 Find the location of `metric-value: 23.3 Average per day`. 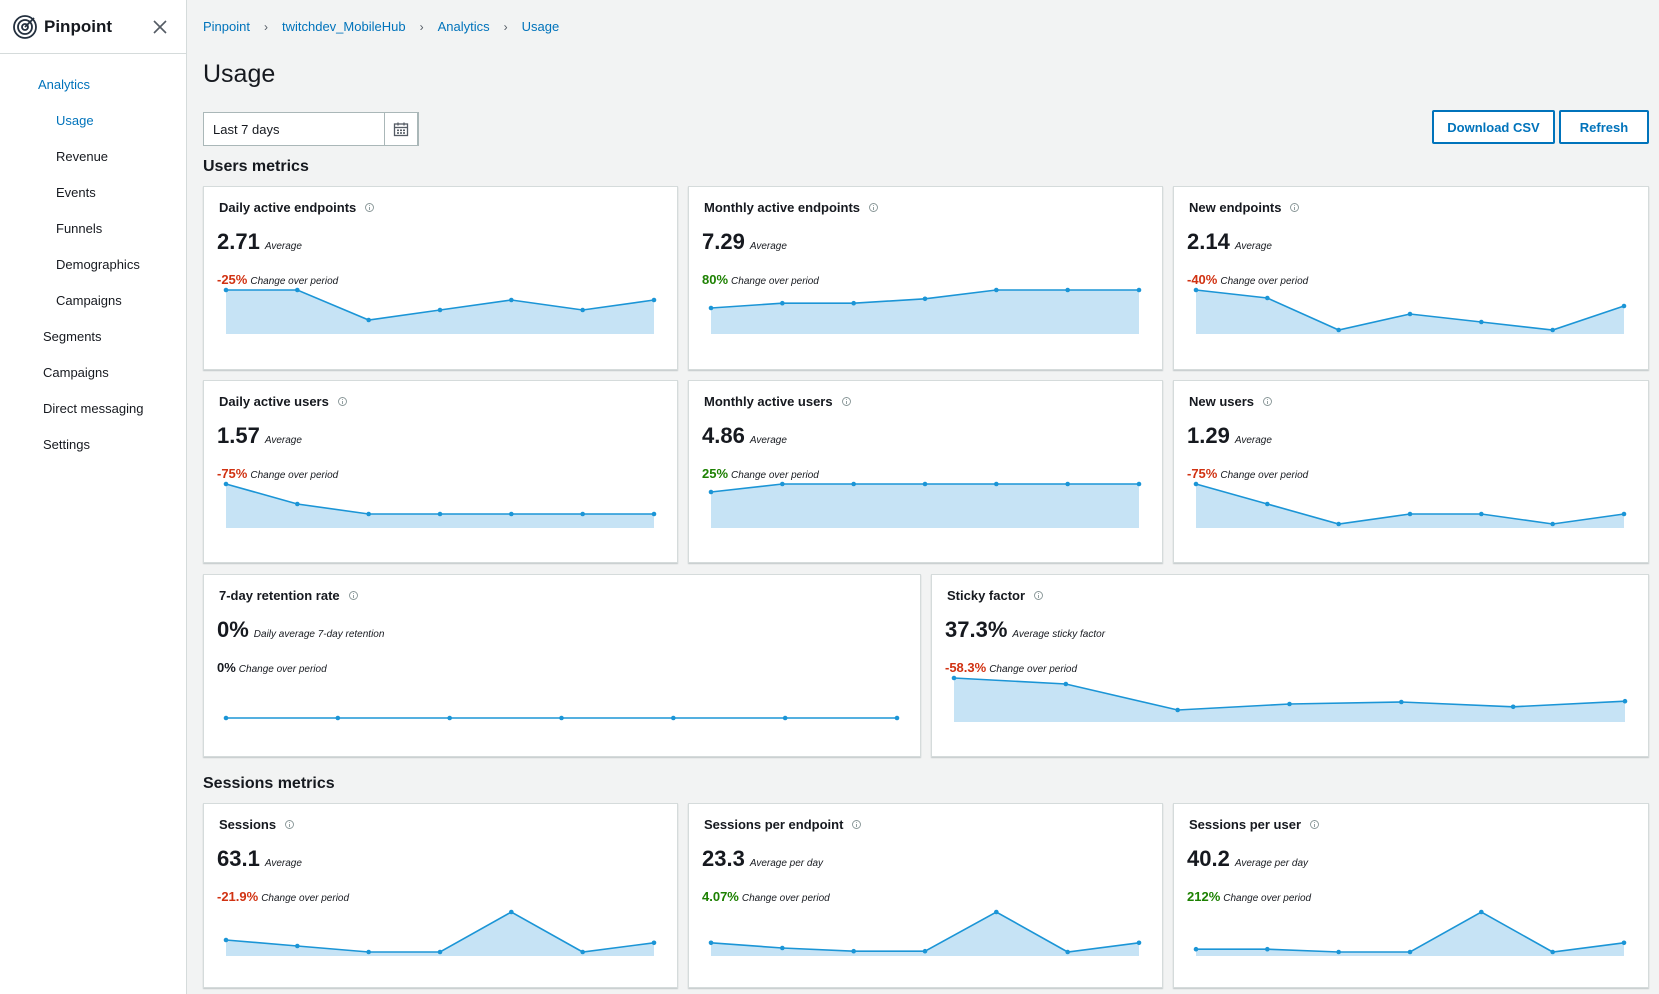

metric-value: 23.3 Average per day is located at coordinates (762, 859).